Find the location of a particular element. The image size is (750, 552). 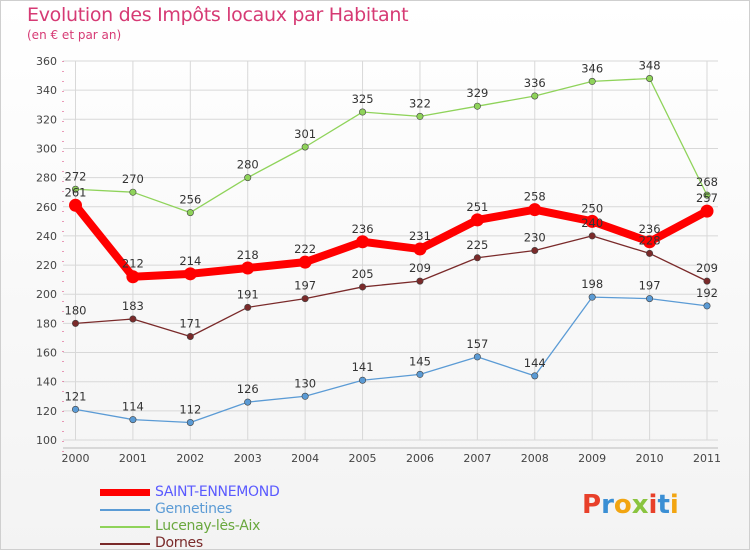

data-label: 114 is located at coordinates (133, 407).